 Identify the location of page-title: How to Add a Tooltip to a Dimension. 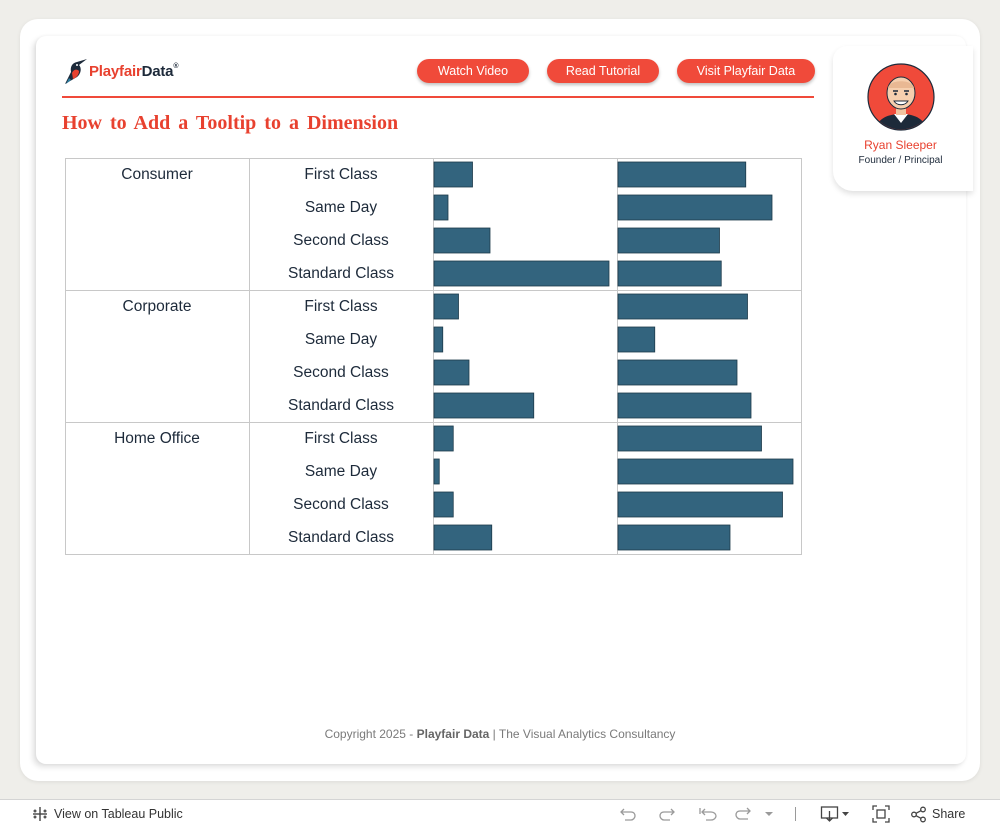
(230, 123).